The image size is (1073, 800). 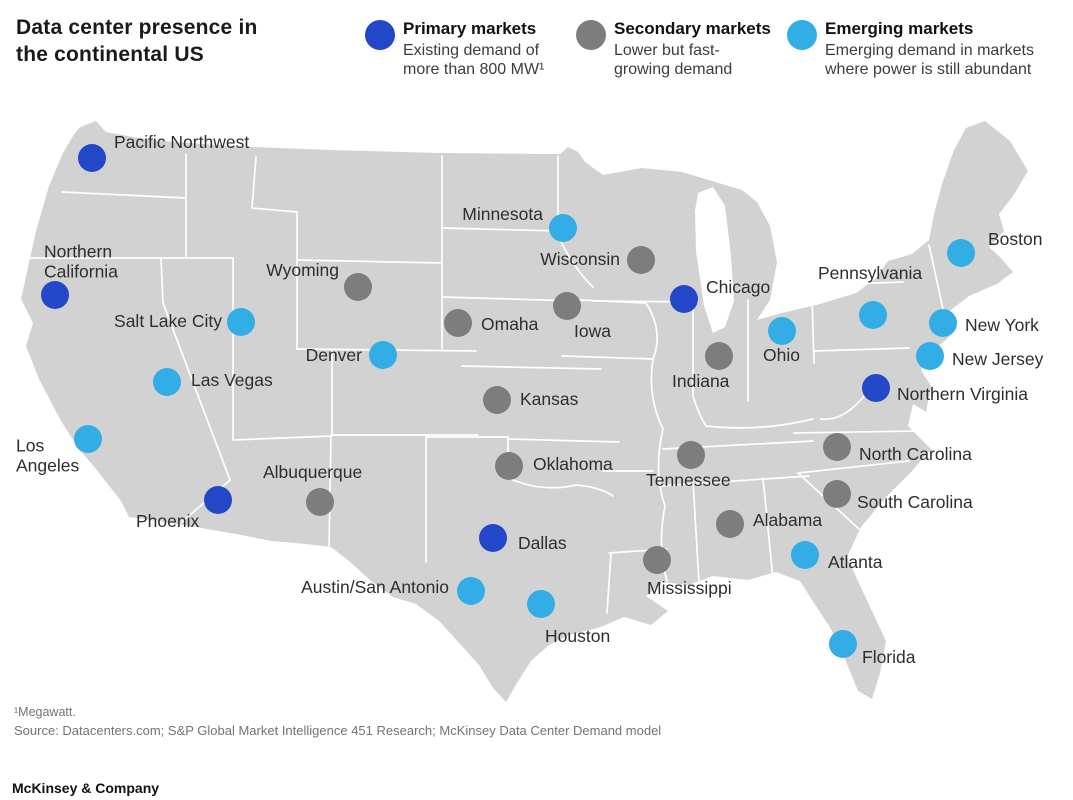 What do you see at coordinates (55, 295) in the screenshot?
I see `northern-california-marker-dot` at bounding box center [55, 295].